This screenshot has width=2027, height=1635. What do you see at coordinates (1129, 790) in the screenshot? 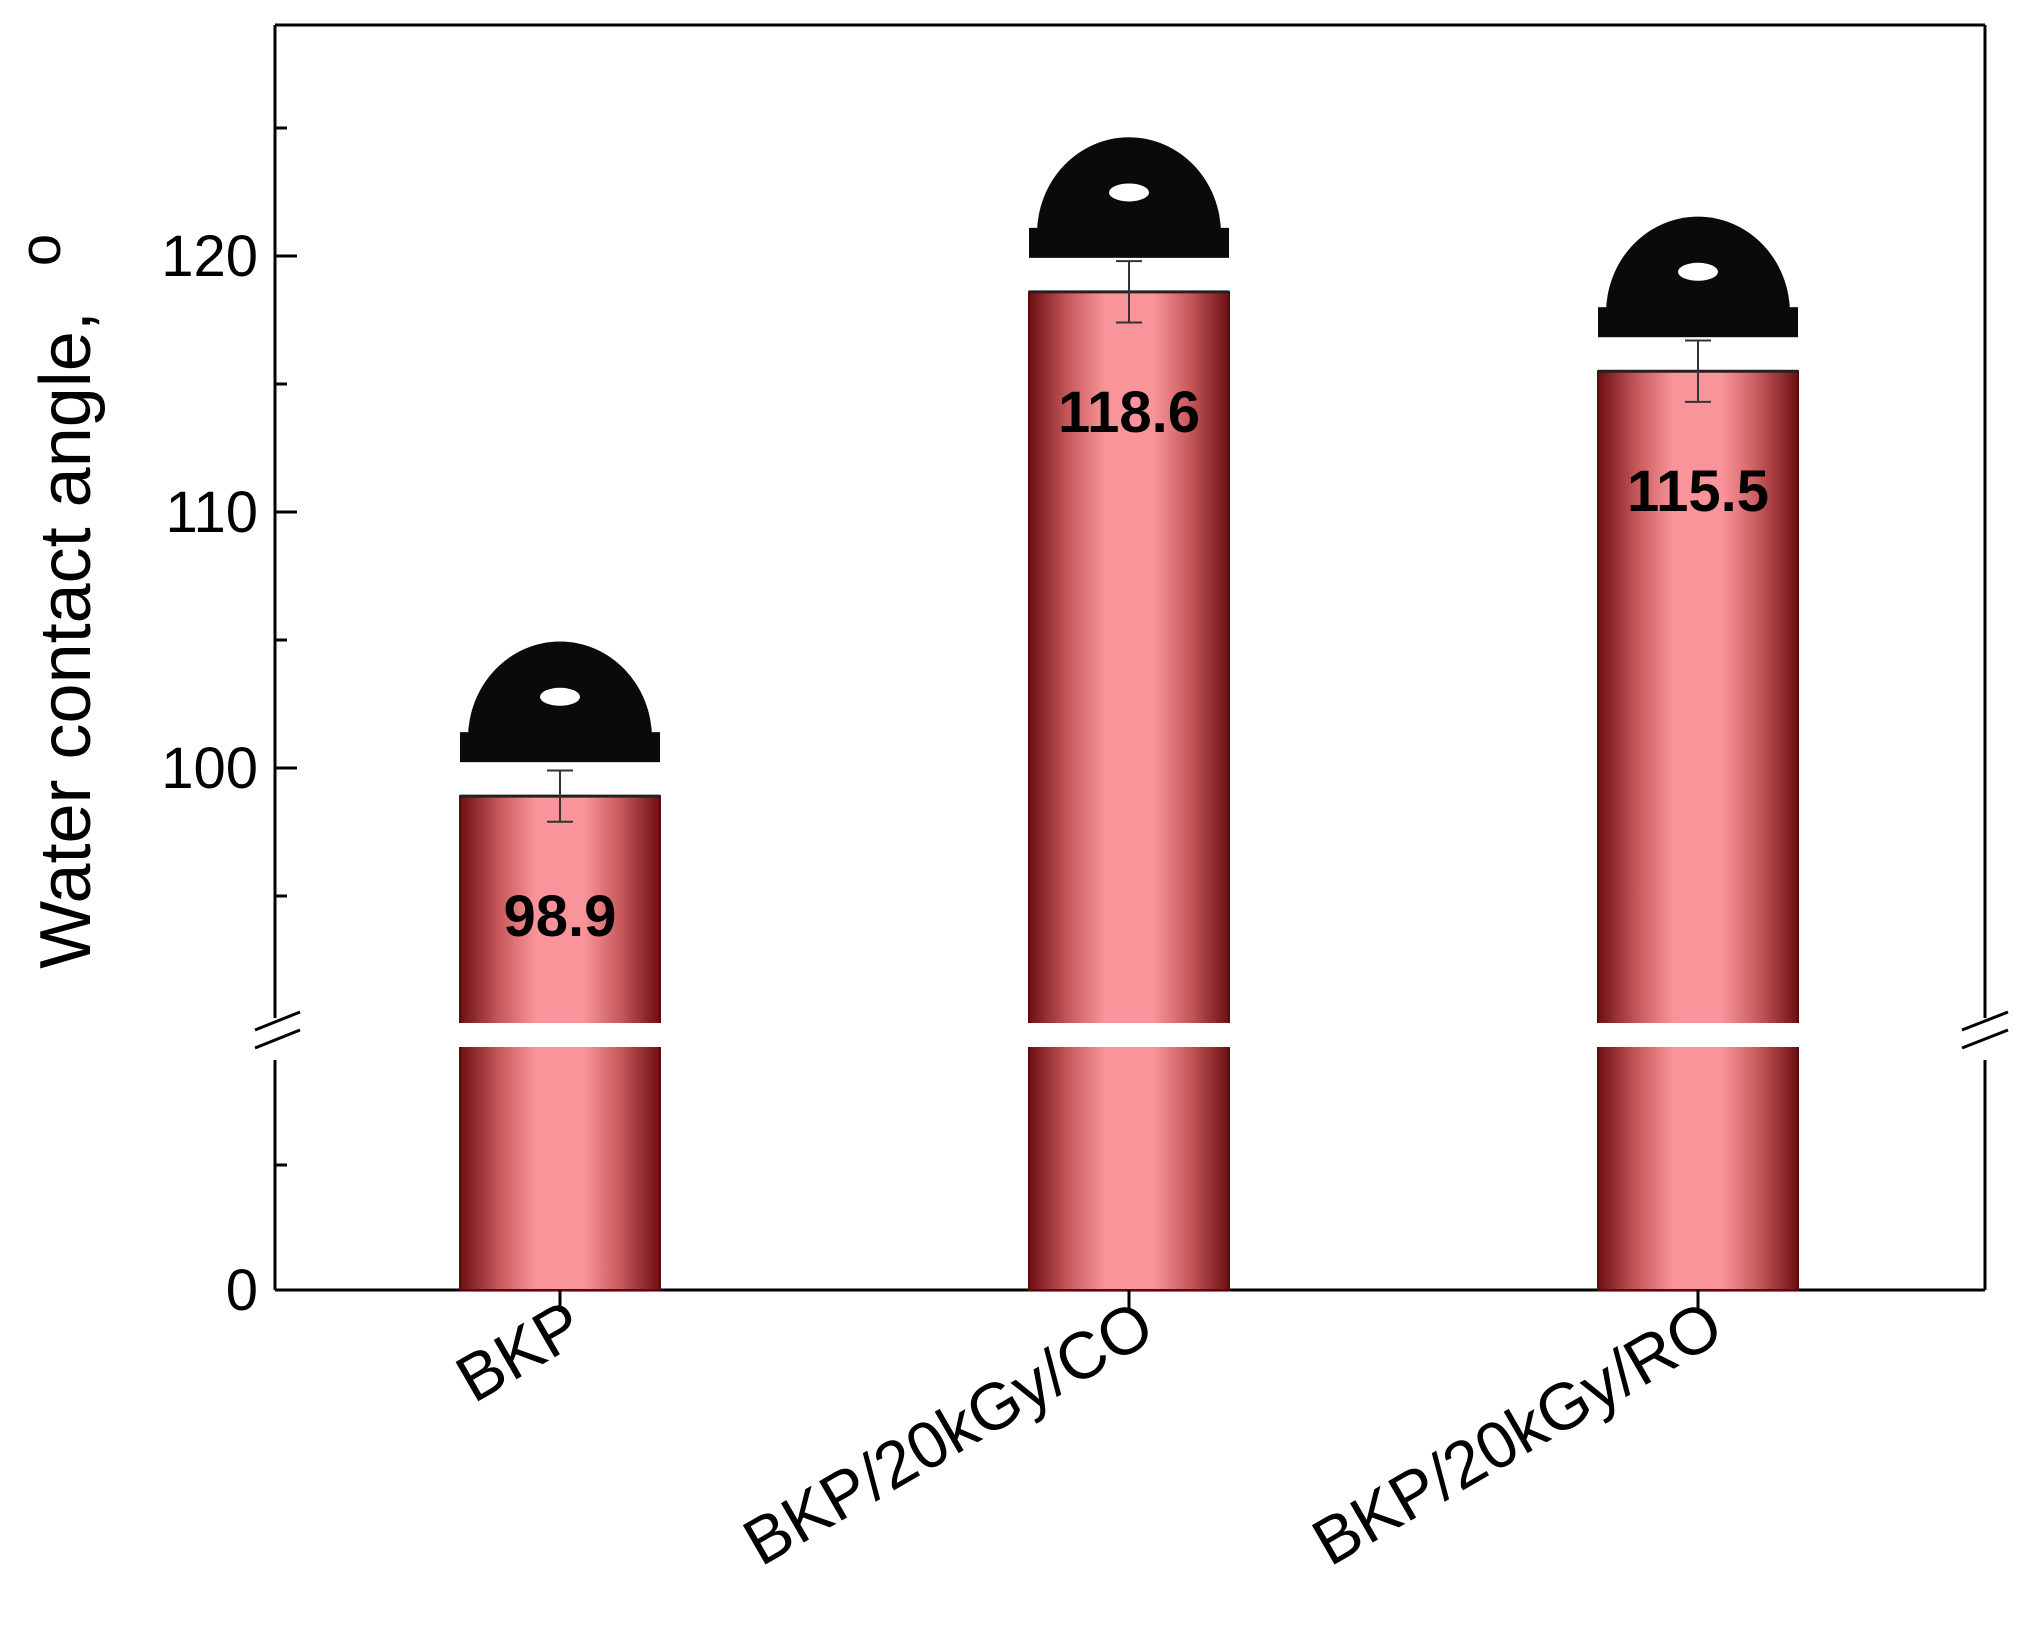
I see `bar-bkp-20kgy-co` at bounding box center [1129, 790].